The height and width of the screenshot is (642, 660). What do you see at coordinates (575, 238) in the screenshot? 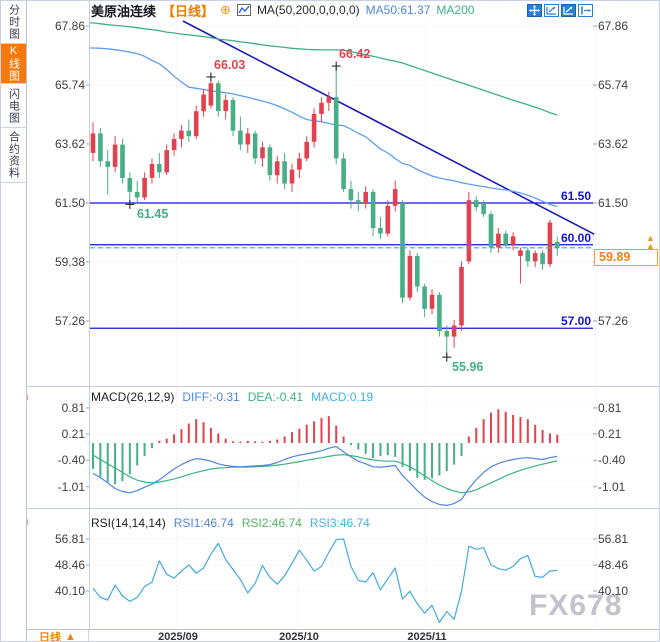
I see `support-line-label: 60.00` at bounding box center [575, 238].